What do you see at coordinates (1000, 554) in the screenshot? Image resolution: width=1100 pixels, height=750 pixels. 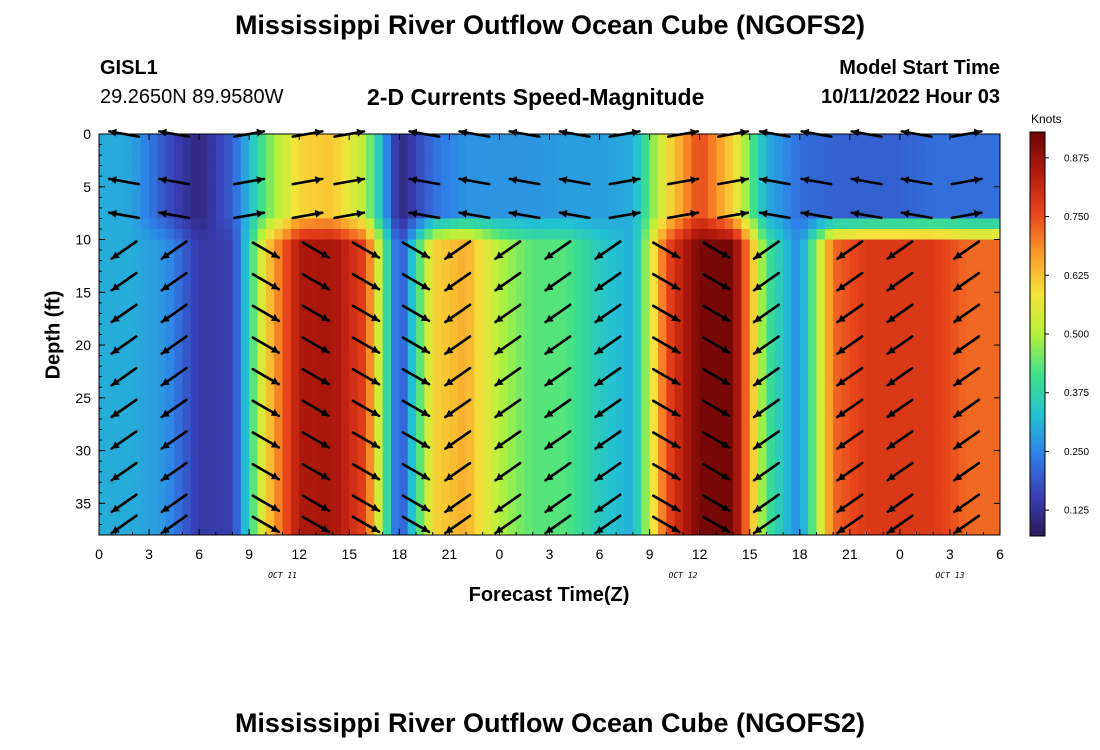 I see `x-tick-label: 6` at bounding box center [1000, 554].